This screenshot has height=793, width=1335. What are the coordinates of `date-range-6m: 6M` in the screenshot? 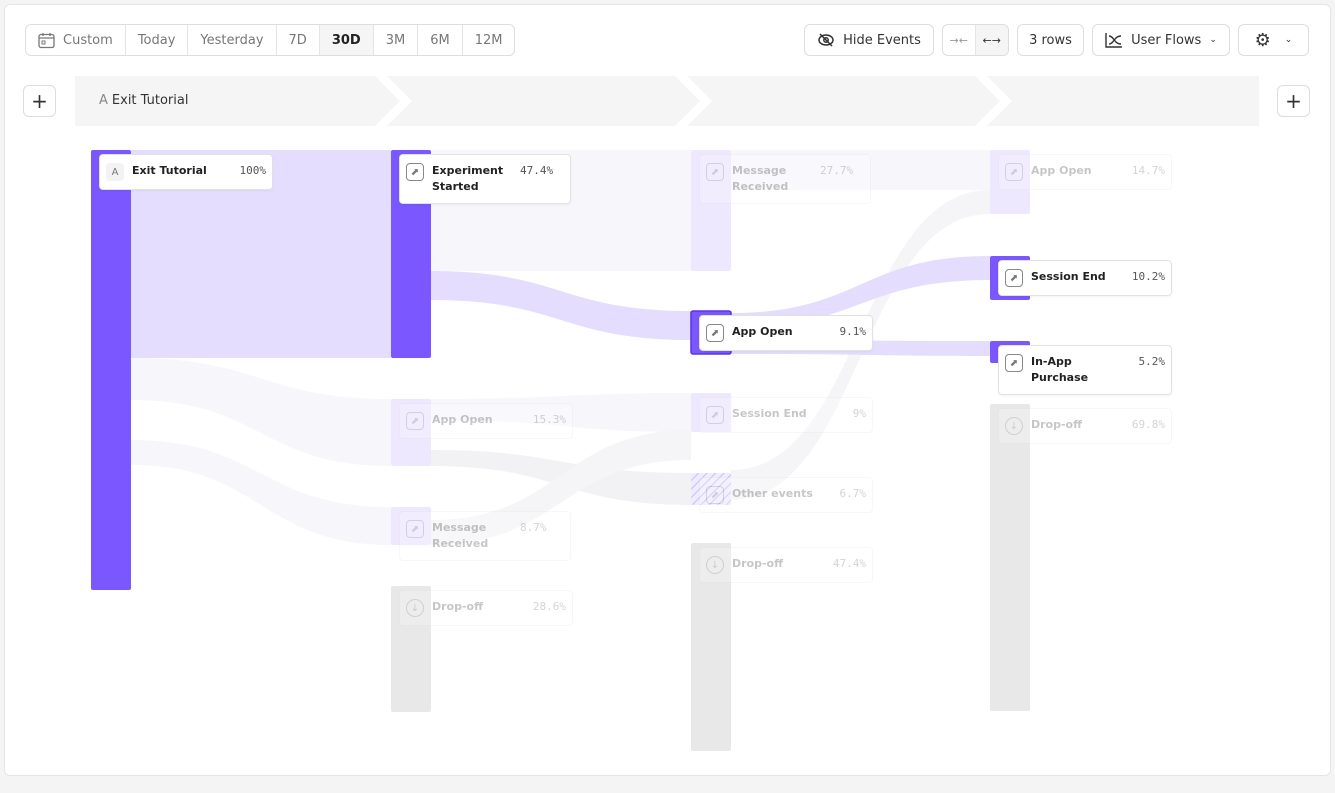 It's located at (440, 40).